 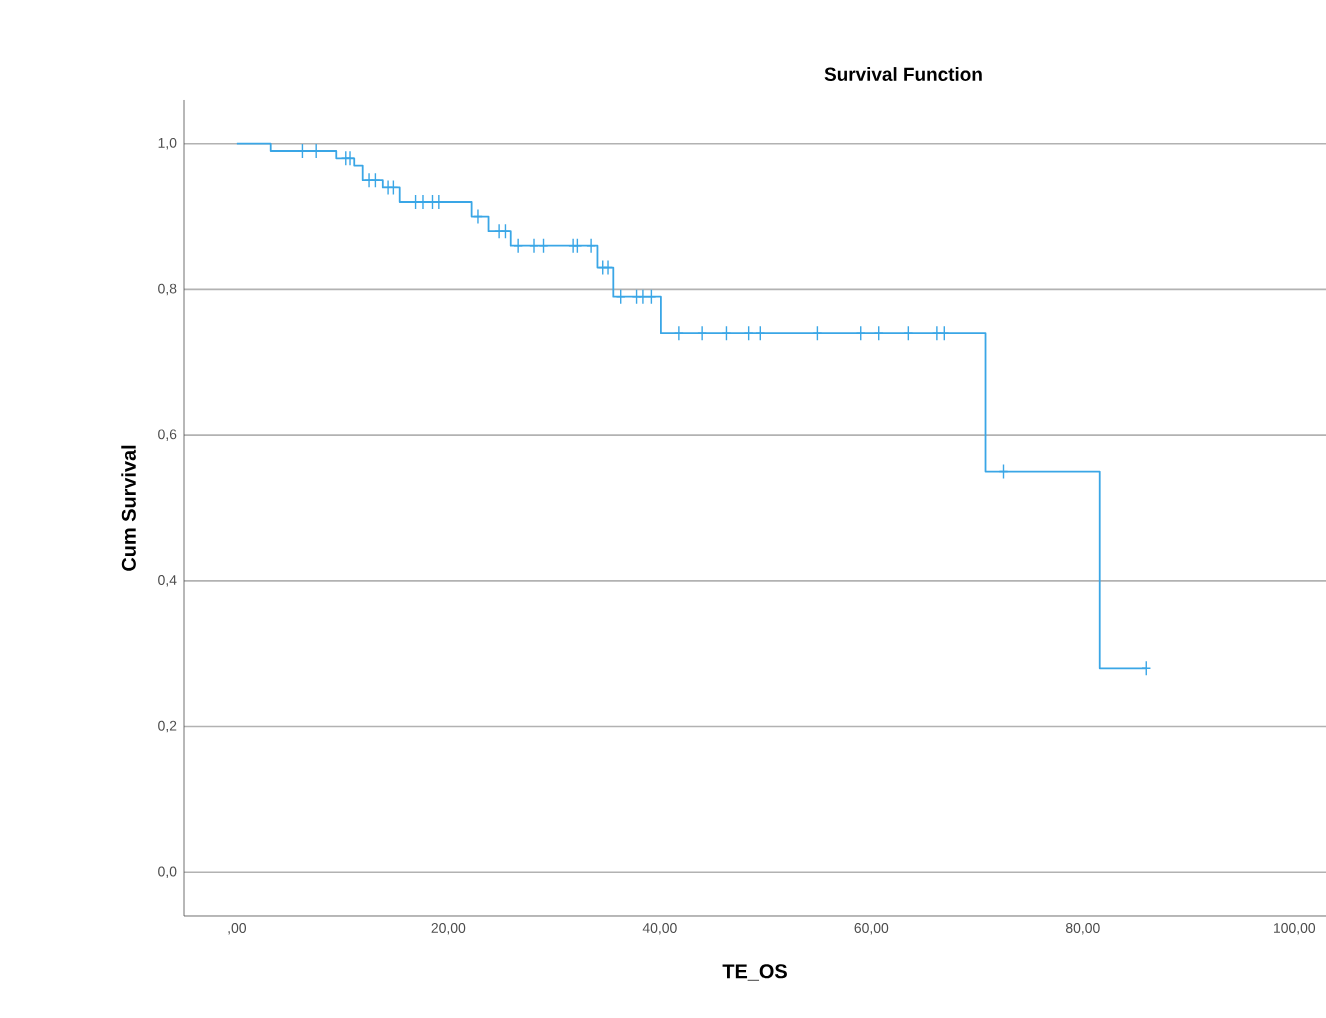 I want to click on y-axis-title: Cum Survival, so click(x=128, y=508).